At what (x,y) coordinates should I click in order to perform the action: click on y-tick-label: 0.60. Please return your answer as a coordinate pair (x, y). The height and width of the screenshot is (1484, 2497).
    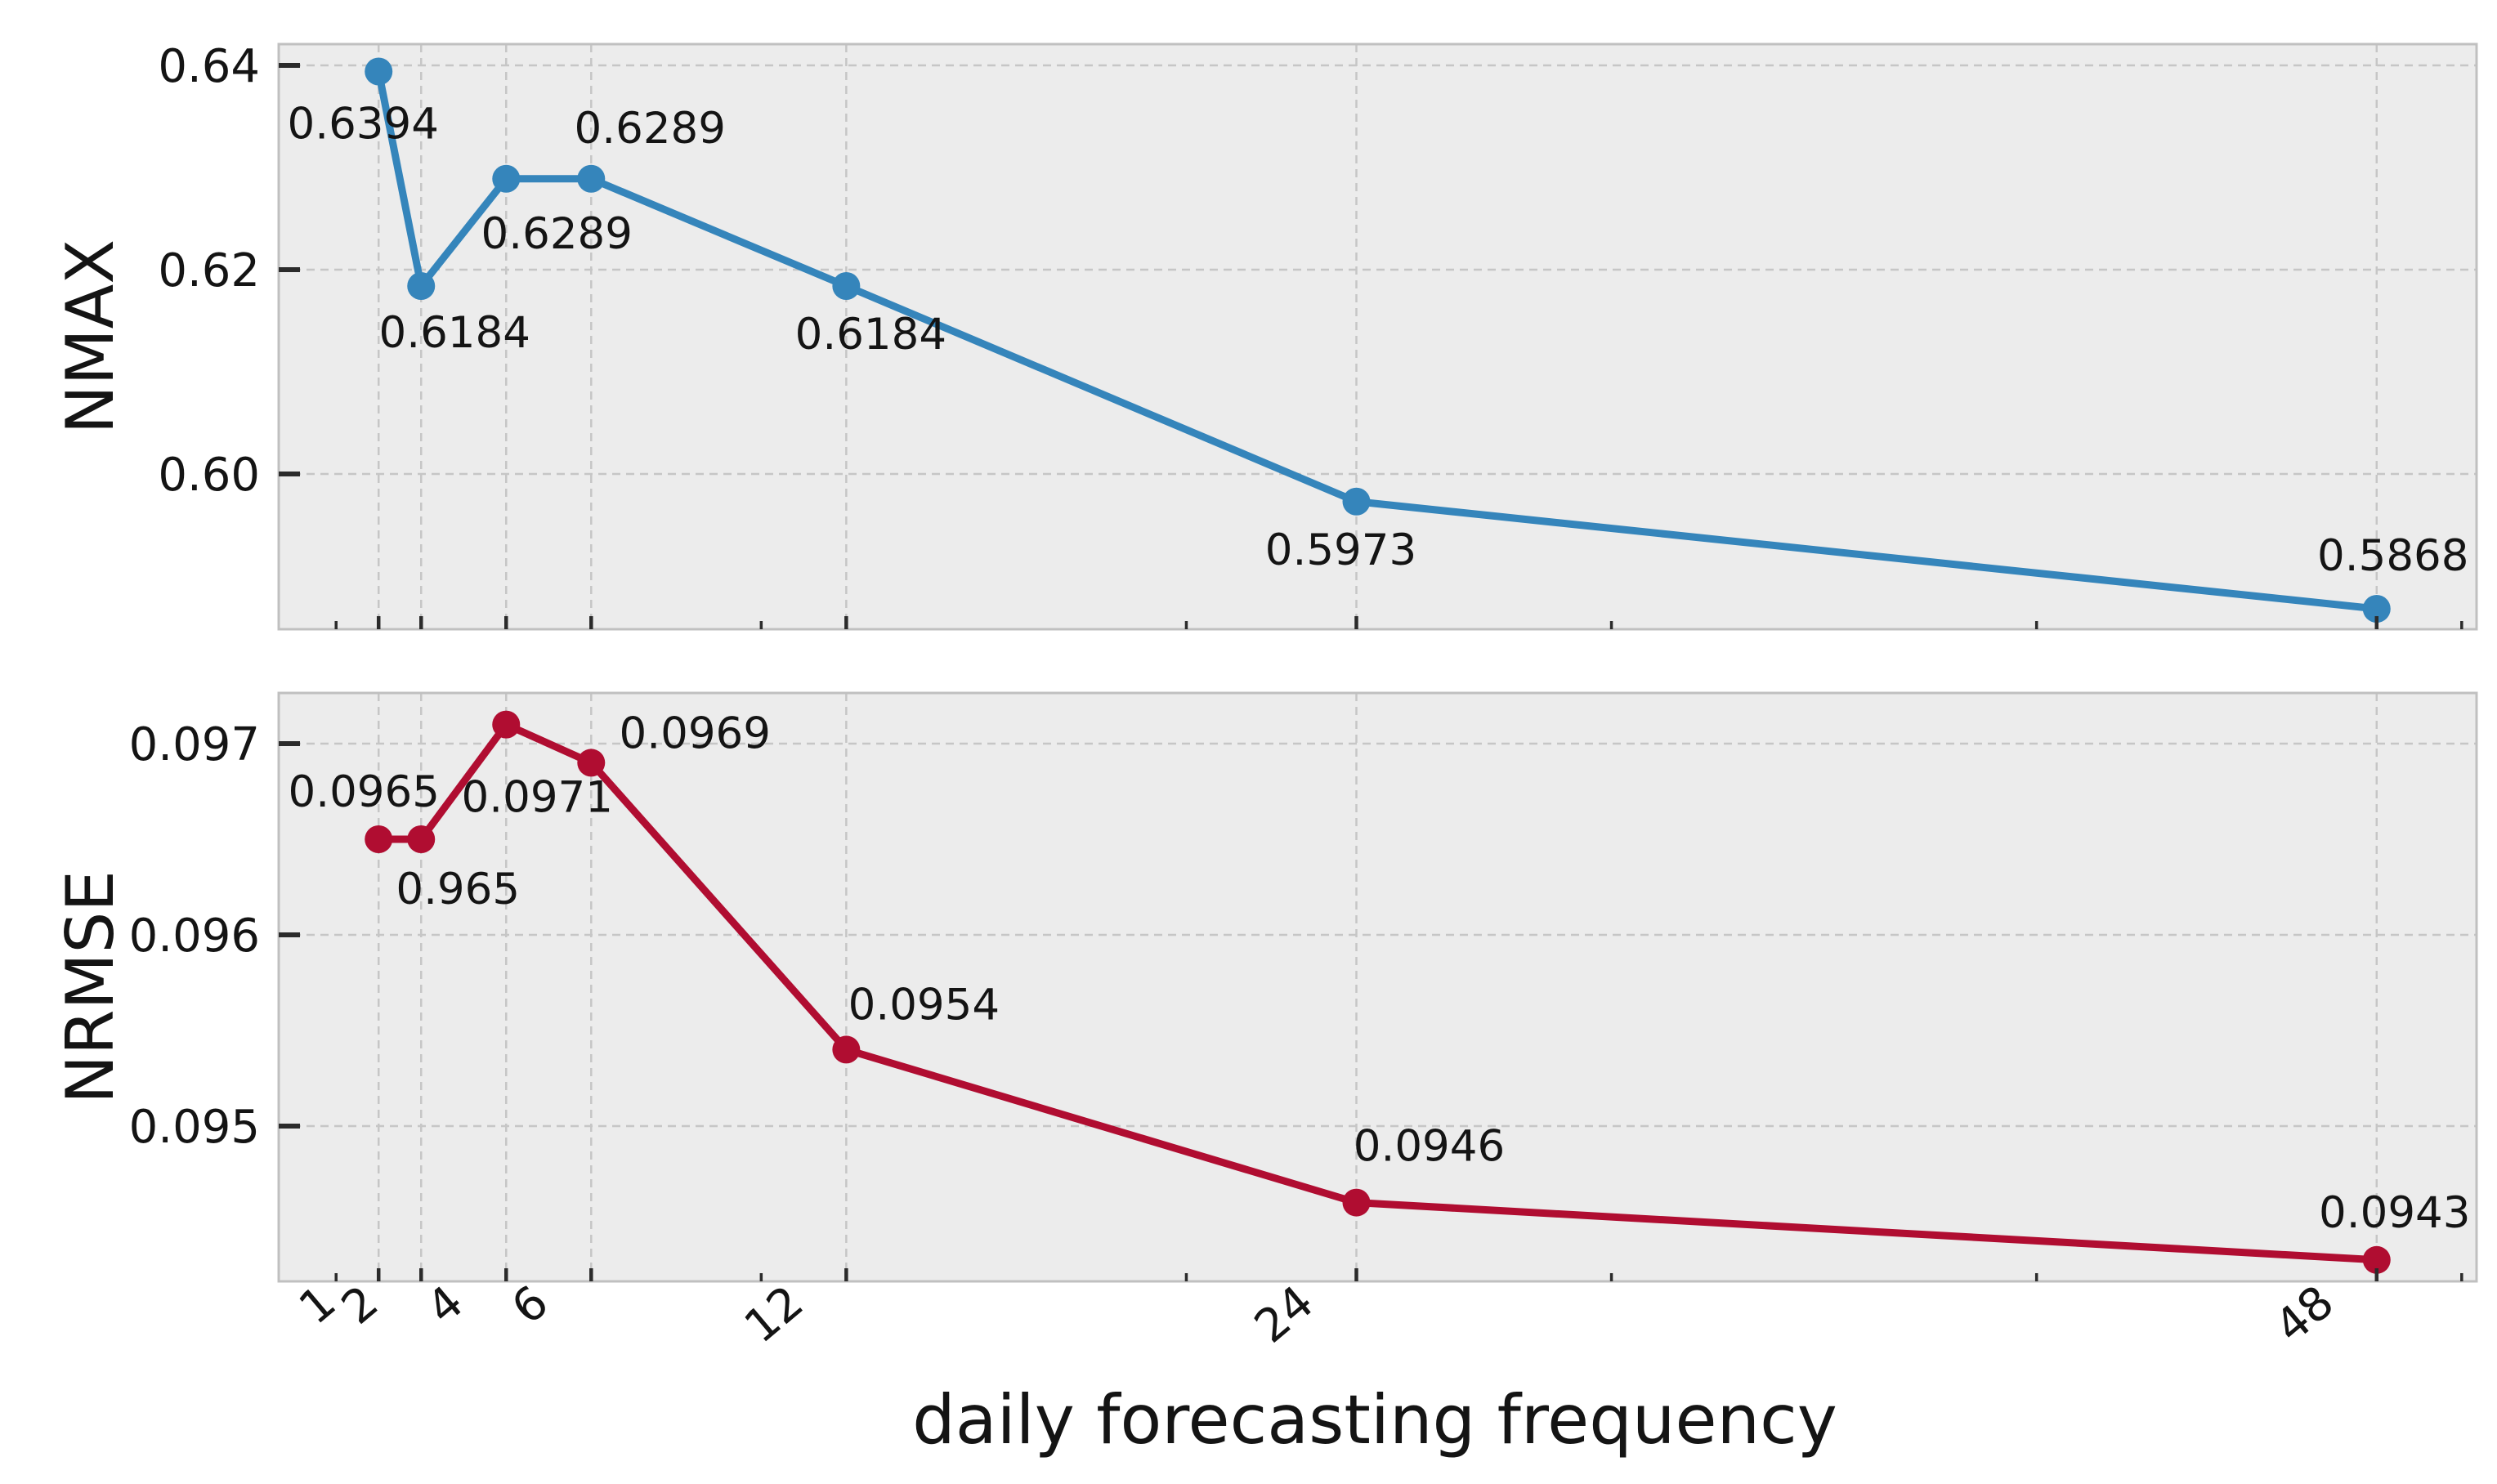
    Looking at the image, I should click on (209, 475).